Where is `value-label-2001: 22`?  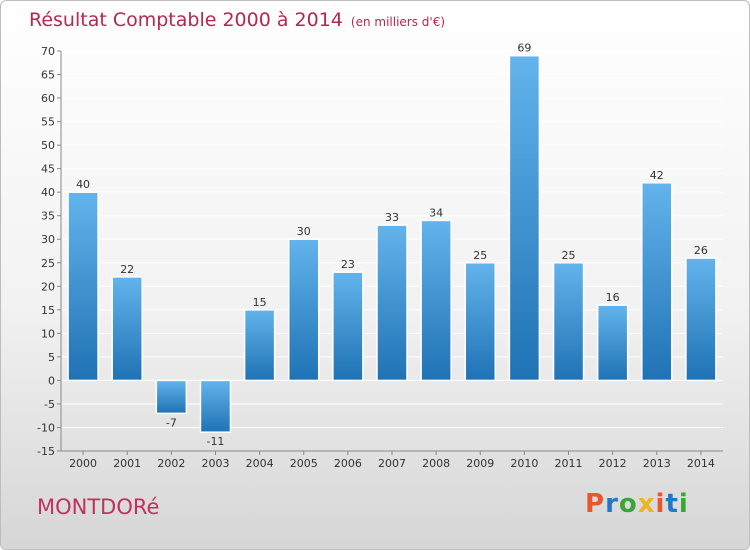 value-label-2001: 22 is located at coordinates (127, 269).